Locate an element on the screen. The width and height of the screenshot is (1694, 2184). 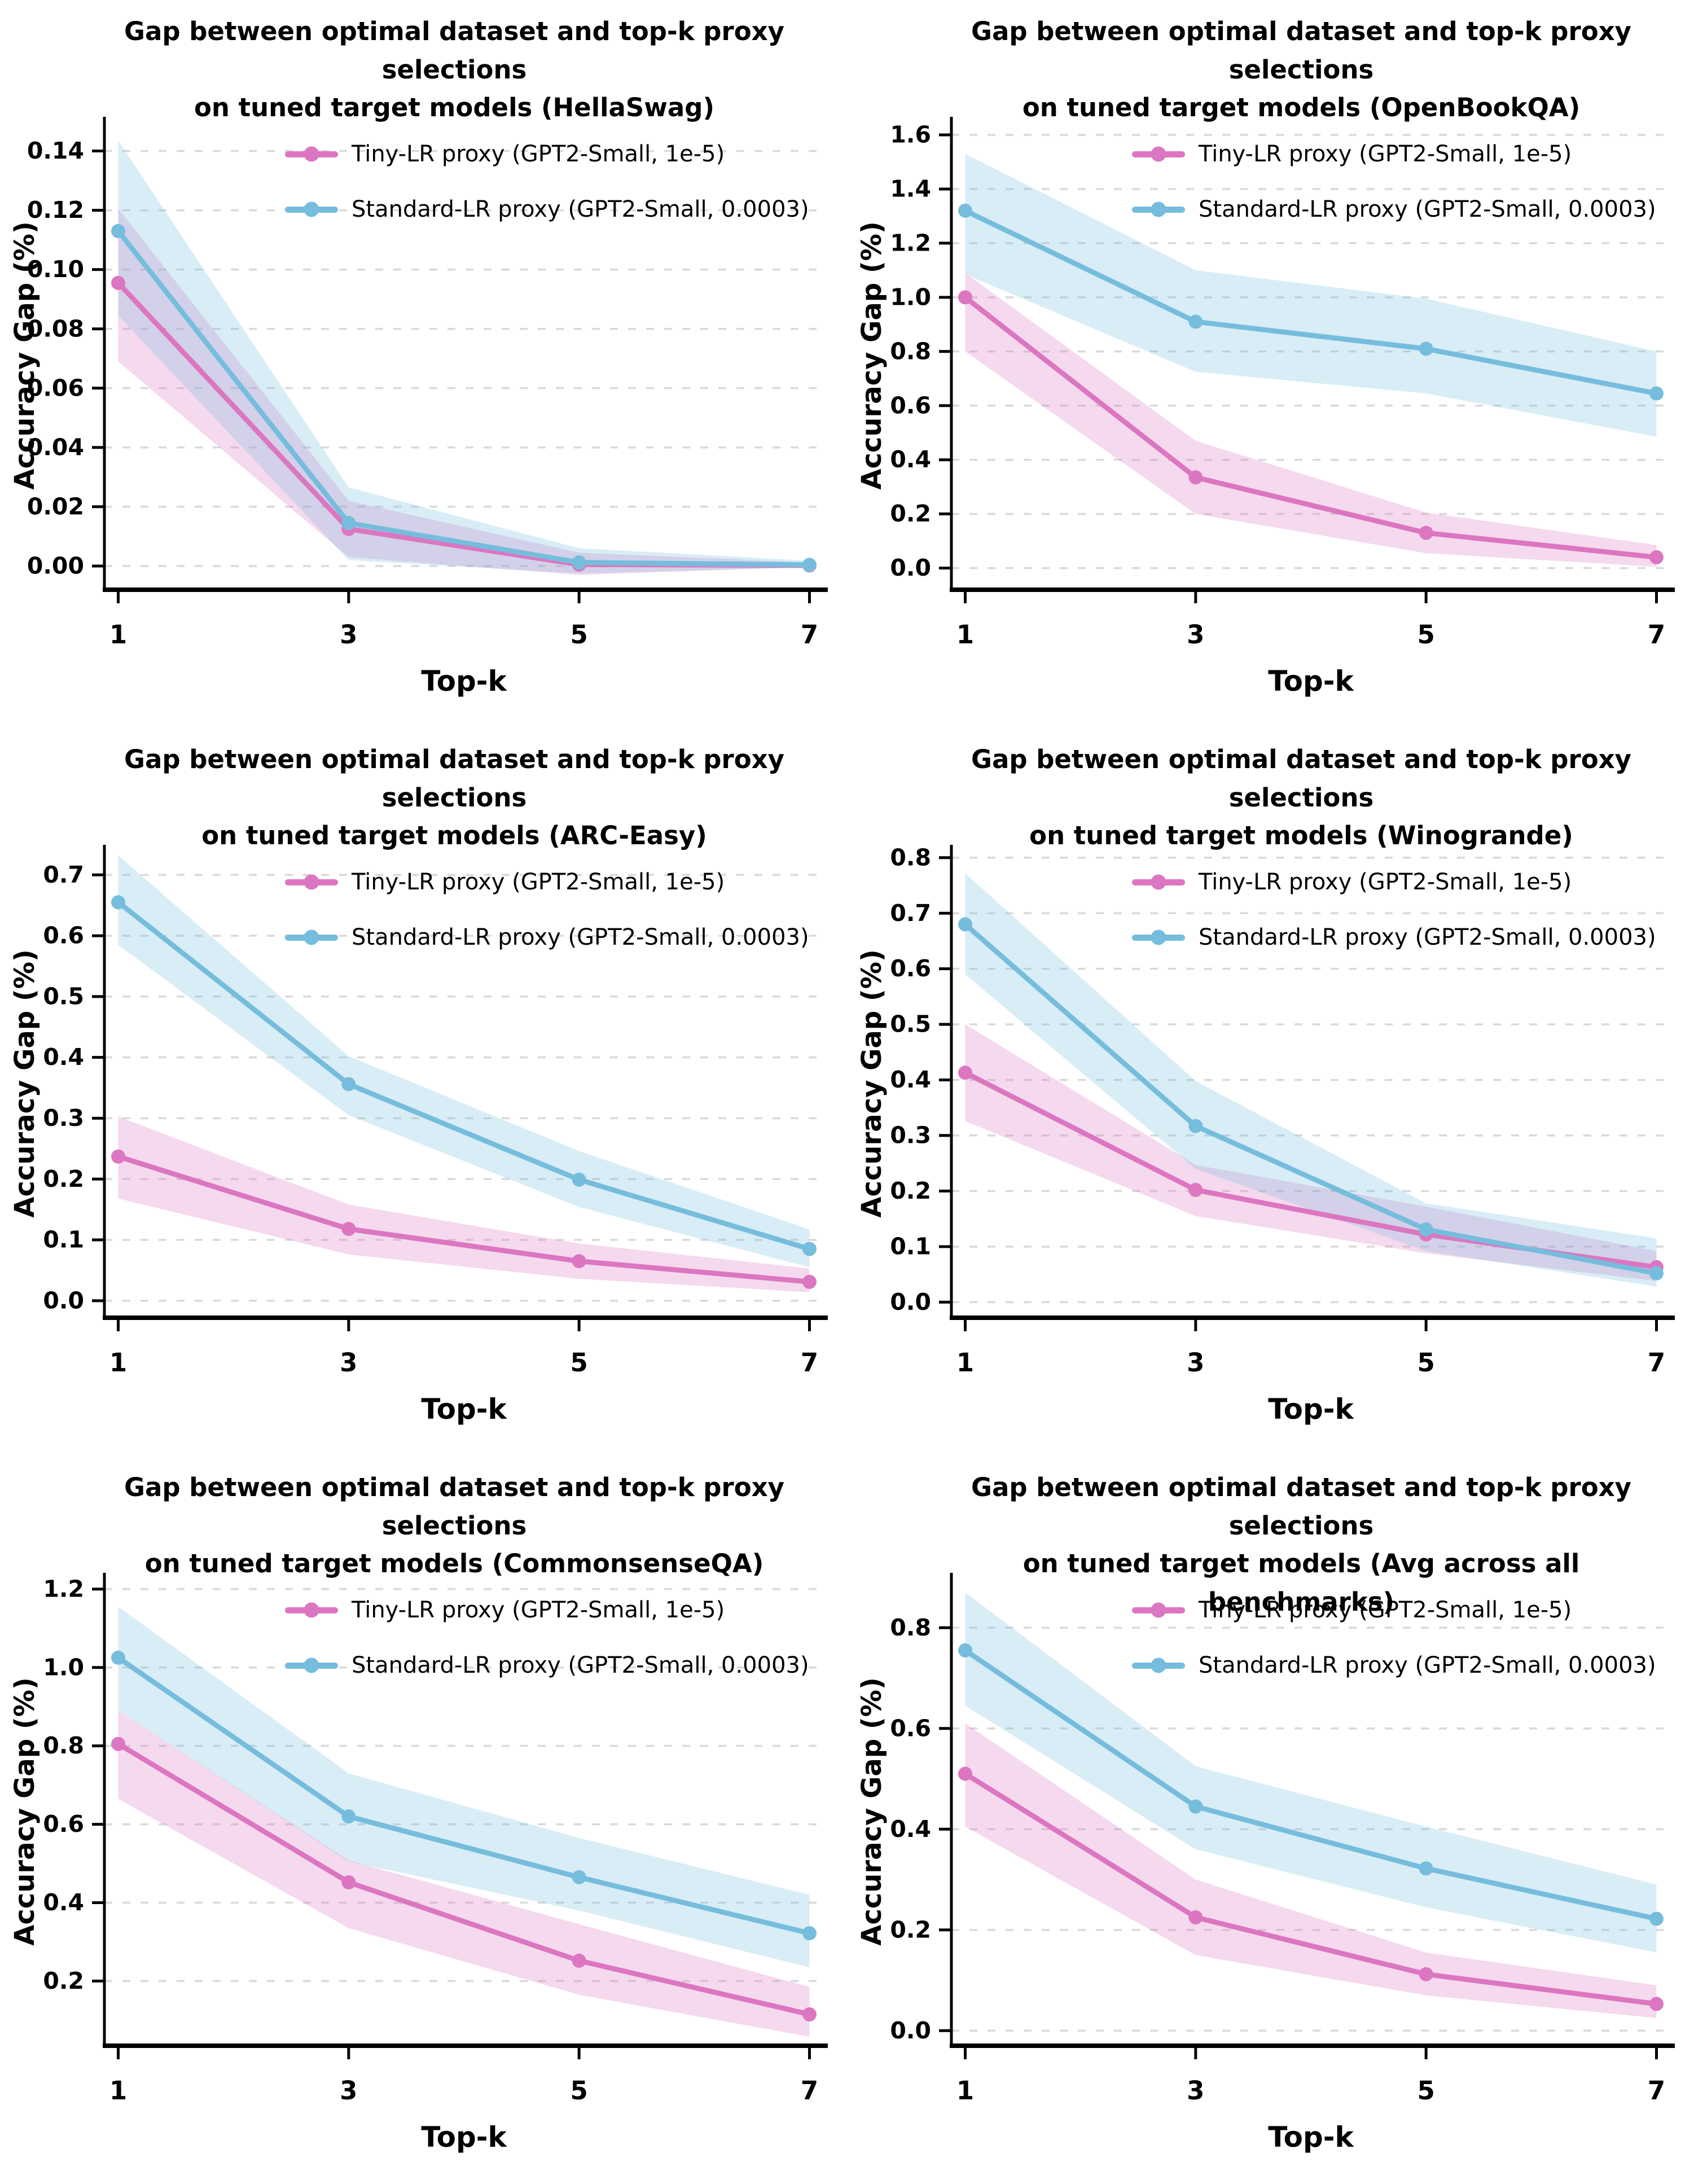
y-tick-label: 0.0 is located at coordinates (910, 1301).